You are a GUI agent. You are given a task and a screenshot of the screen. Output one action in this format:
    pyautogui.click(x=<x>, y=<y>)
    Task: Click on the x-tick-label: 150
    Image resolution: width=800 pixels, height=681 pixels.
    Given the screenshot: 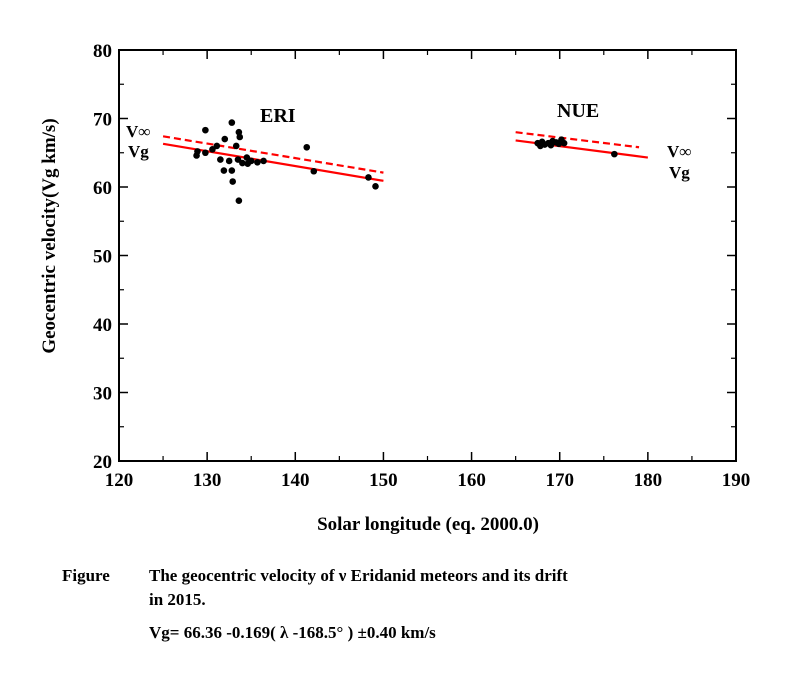 What is the action you would take?
    pyautogui.click(x=383, y=480)
    